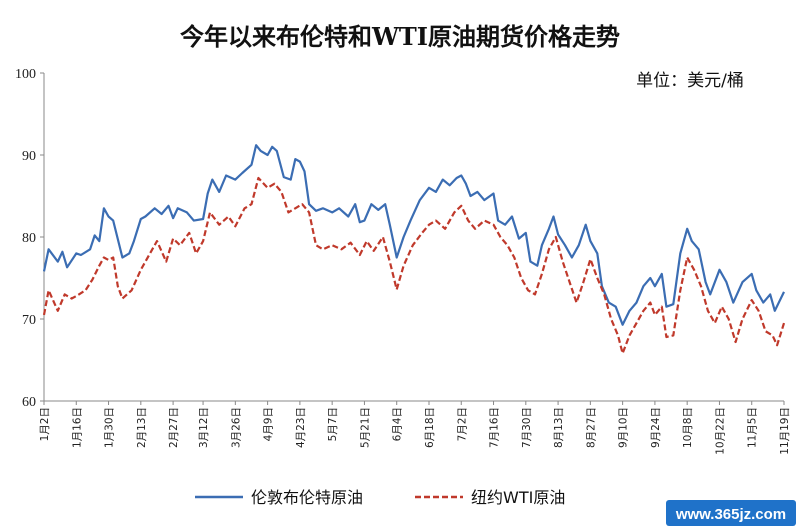 This screenshot has width=800, height=530. Describe the element at coordinates (624, 427) in the screenshot. I see `x-tick-label: 9月10日` at that location.